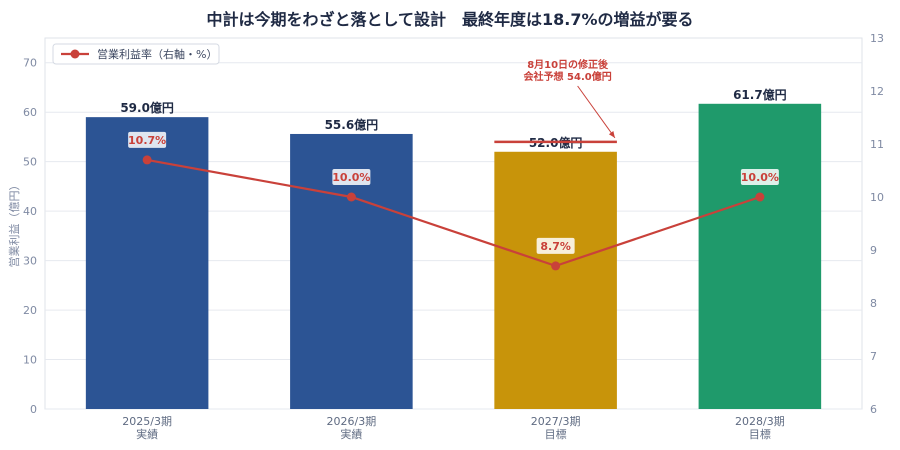 This screenshot has height=450, width=900. I want to click on y-tick-label: 20, so click(30, 310).